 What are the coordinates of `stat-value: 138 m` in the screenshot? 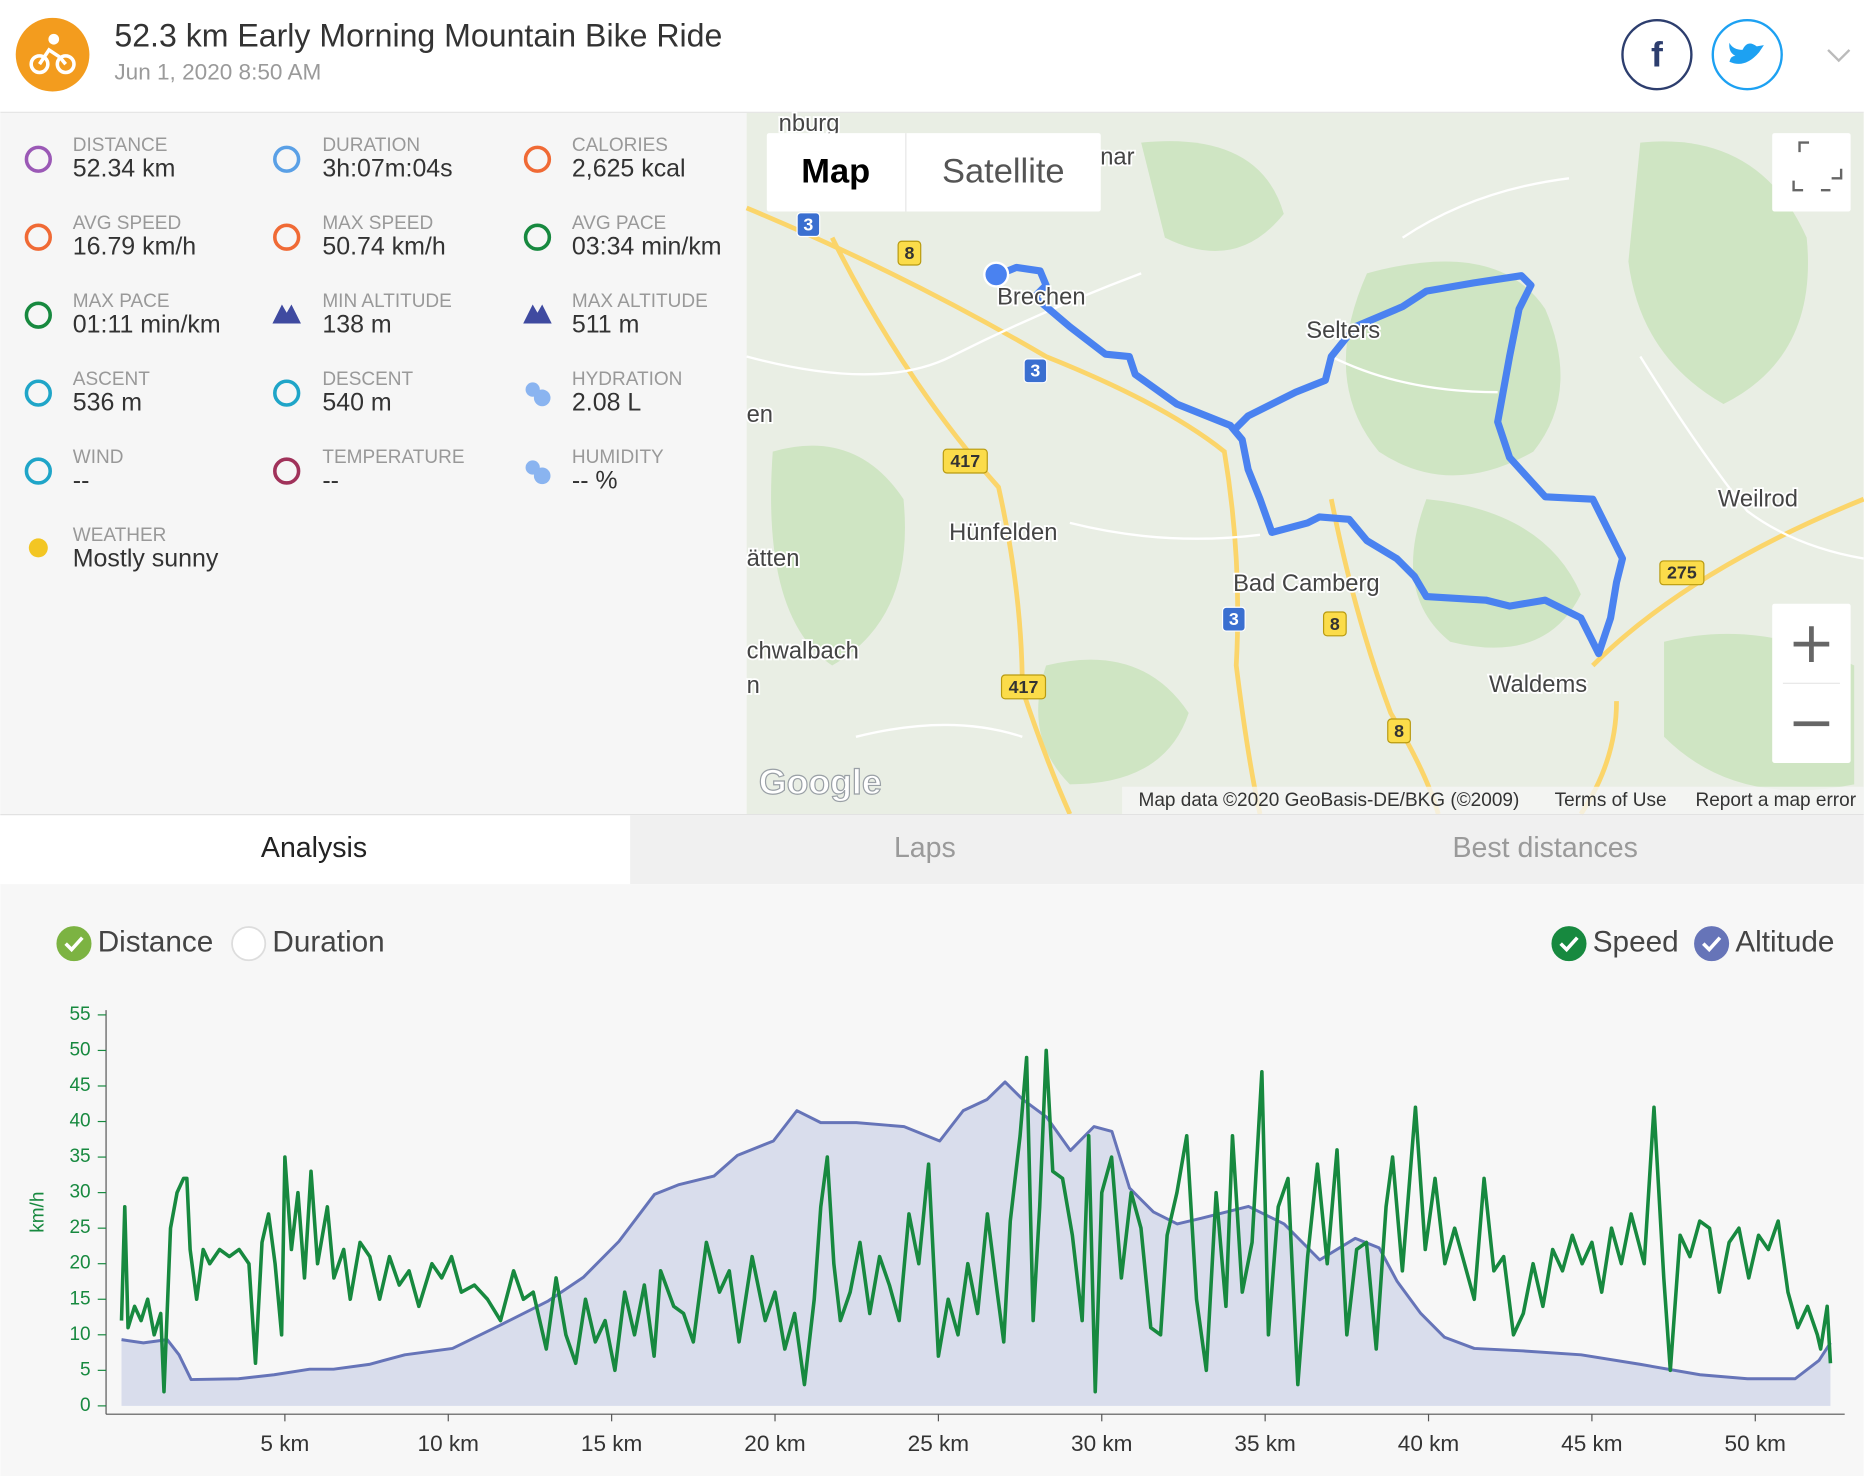 It's located at (356, 324).